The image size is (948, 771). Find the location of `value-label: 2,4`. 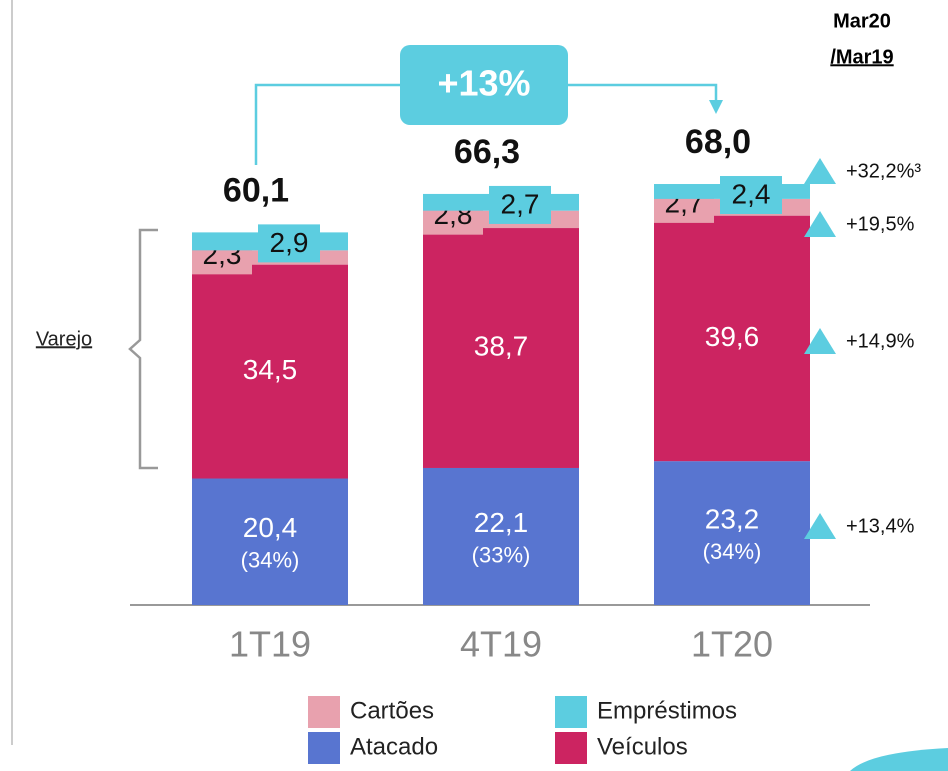

value-label: 2,4 is located at coordinates (751, 193).